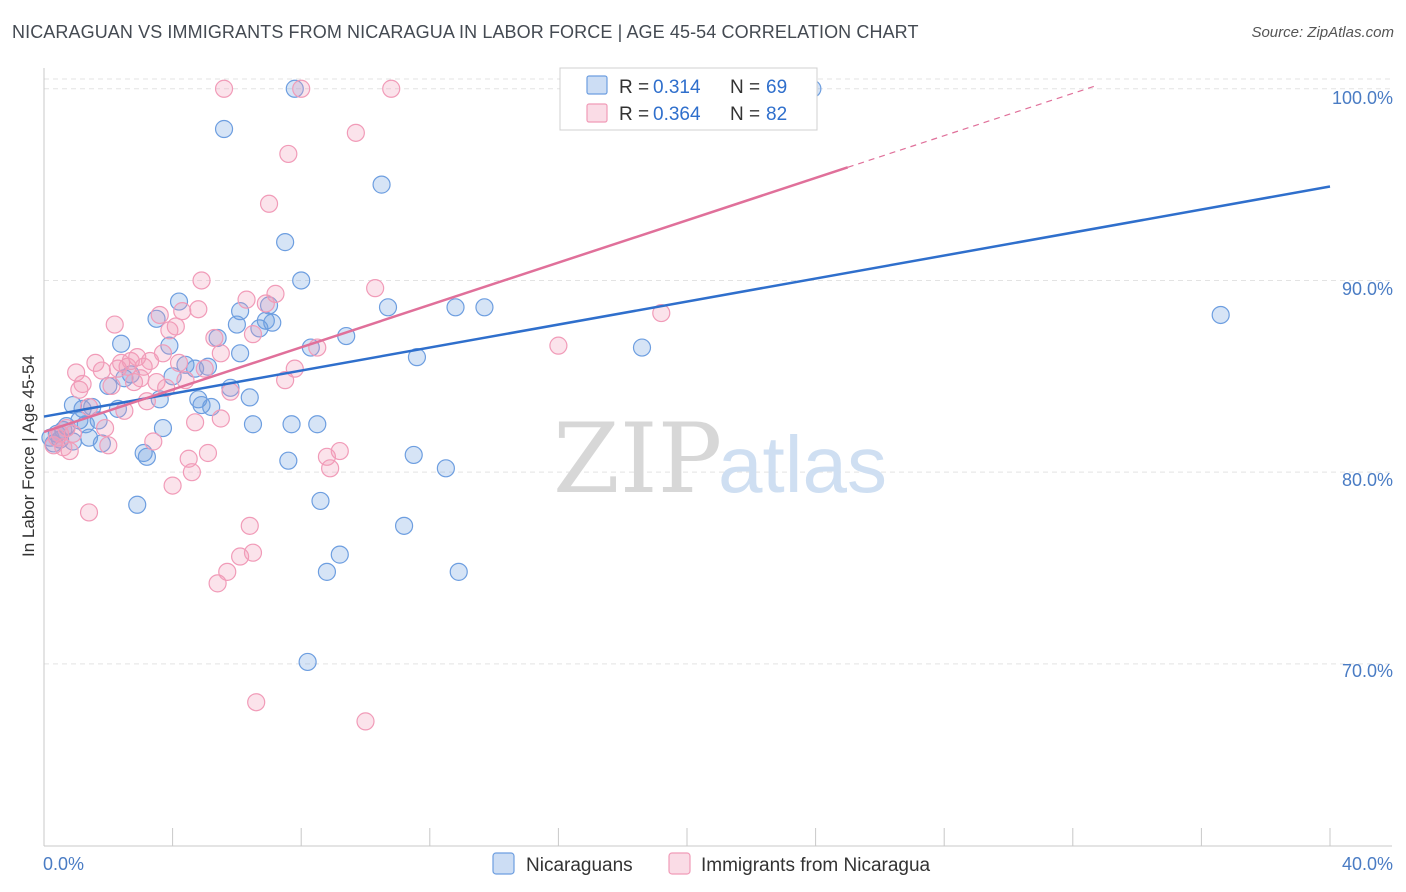 The height and width of the screenshot is (892, 1406). What do you see at coordinates (1362, 98) in the screenshot?
I see `y-tick-label-100: 100.0%` at bounding box center [1362, 98].